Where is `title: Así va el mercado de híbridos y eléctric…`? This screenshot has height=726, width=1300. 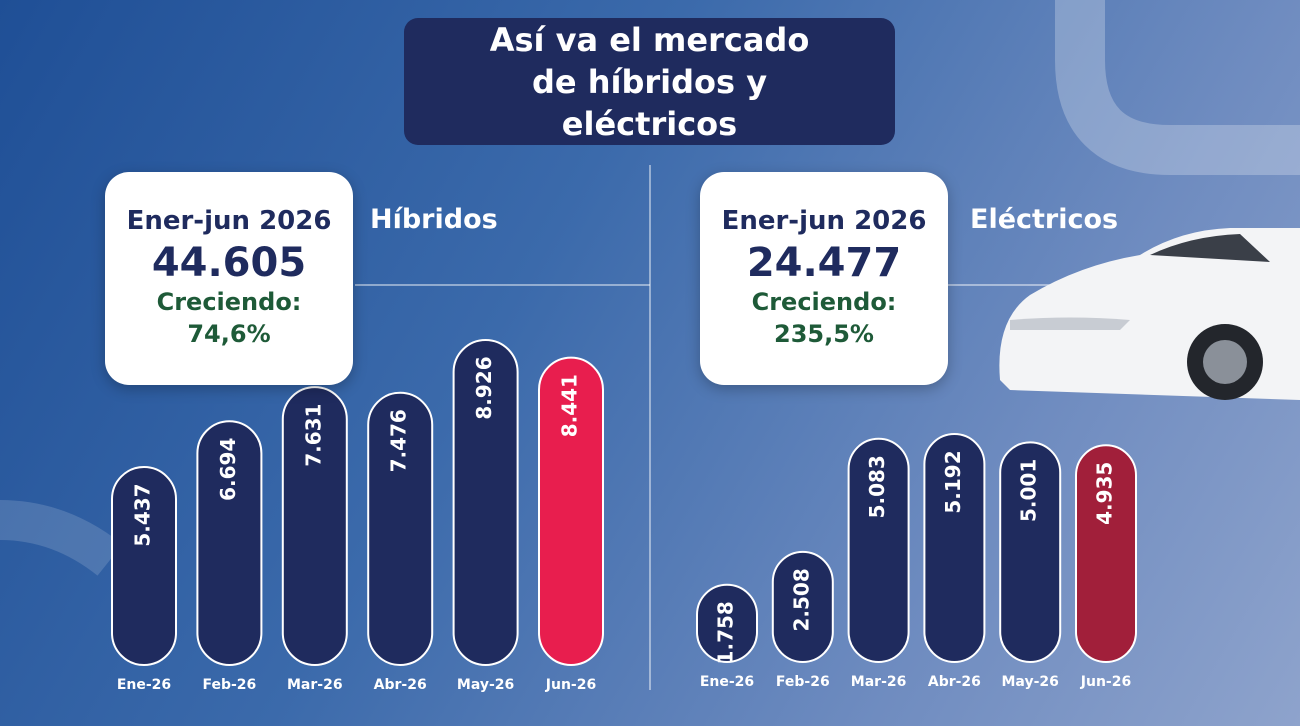
title: Así va el mercado de híbridos y eléctric… is located at coordinates (649, 81).